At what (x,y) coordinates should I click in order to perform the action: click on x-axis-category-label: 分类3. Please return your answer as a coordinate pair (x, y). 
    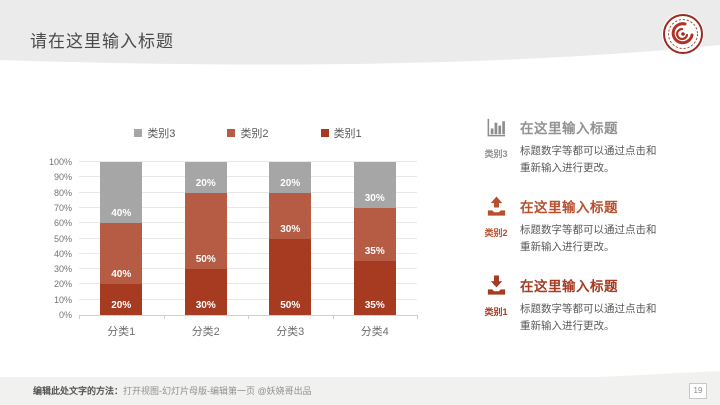
    Looking at the image, I should click on (290, 332).